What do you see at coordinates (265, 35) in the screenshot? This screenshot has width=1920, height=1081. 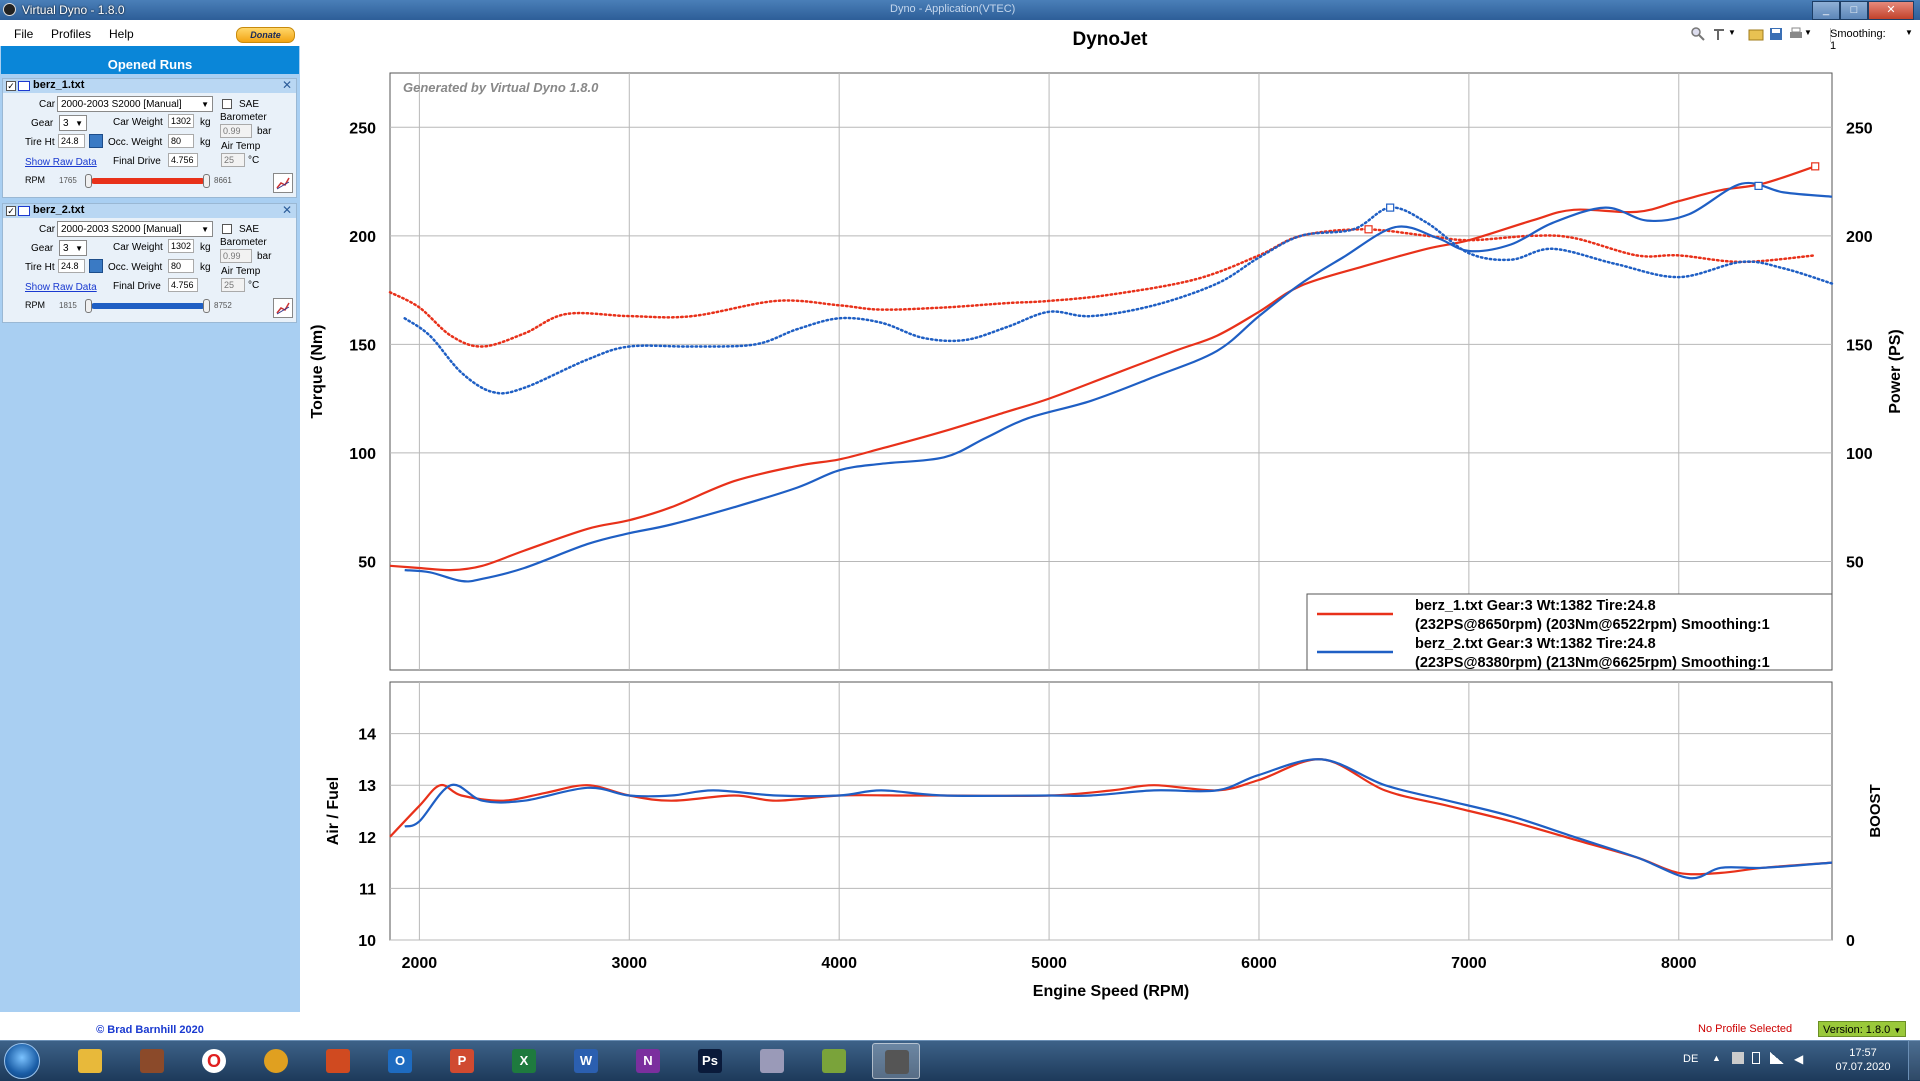 I see `donate-button: Donate` at bounding box center [265, 35].